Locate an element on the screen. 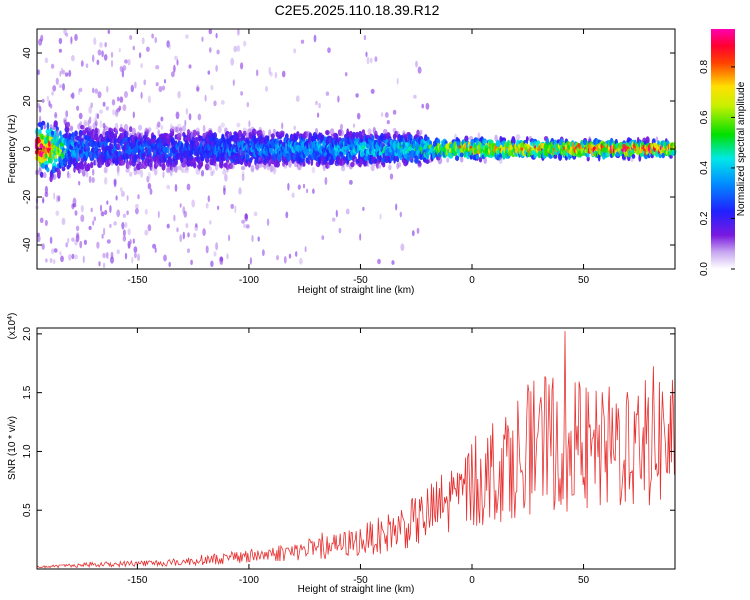 The height and width of the screenshot is (600, 750). spectrogram-y-axis-label: Frequency (Hz) is located at coordinates (12, 149).